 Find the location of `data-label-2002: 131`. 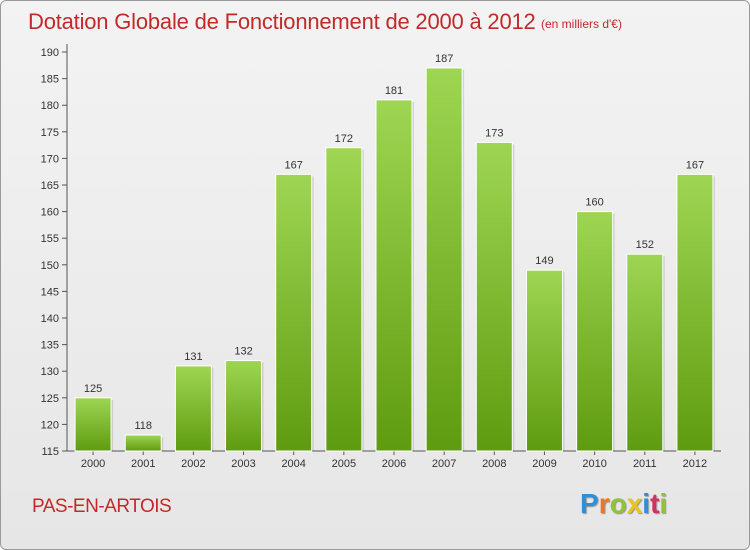

data-label-2002: 131 is located at coordinates (193, 357).